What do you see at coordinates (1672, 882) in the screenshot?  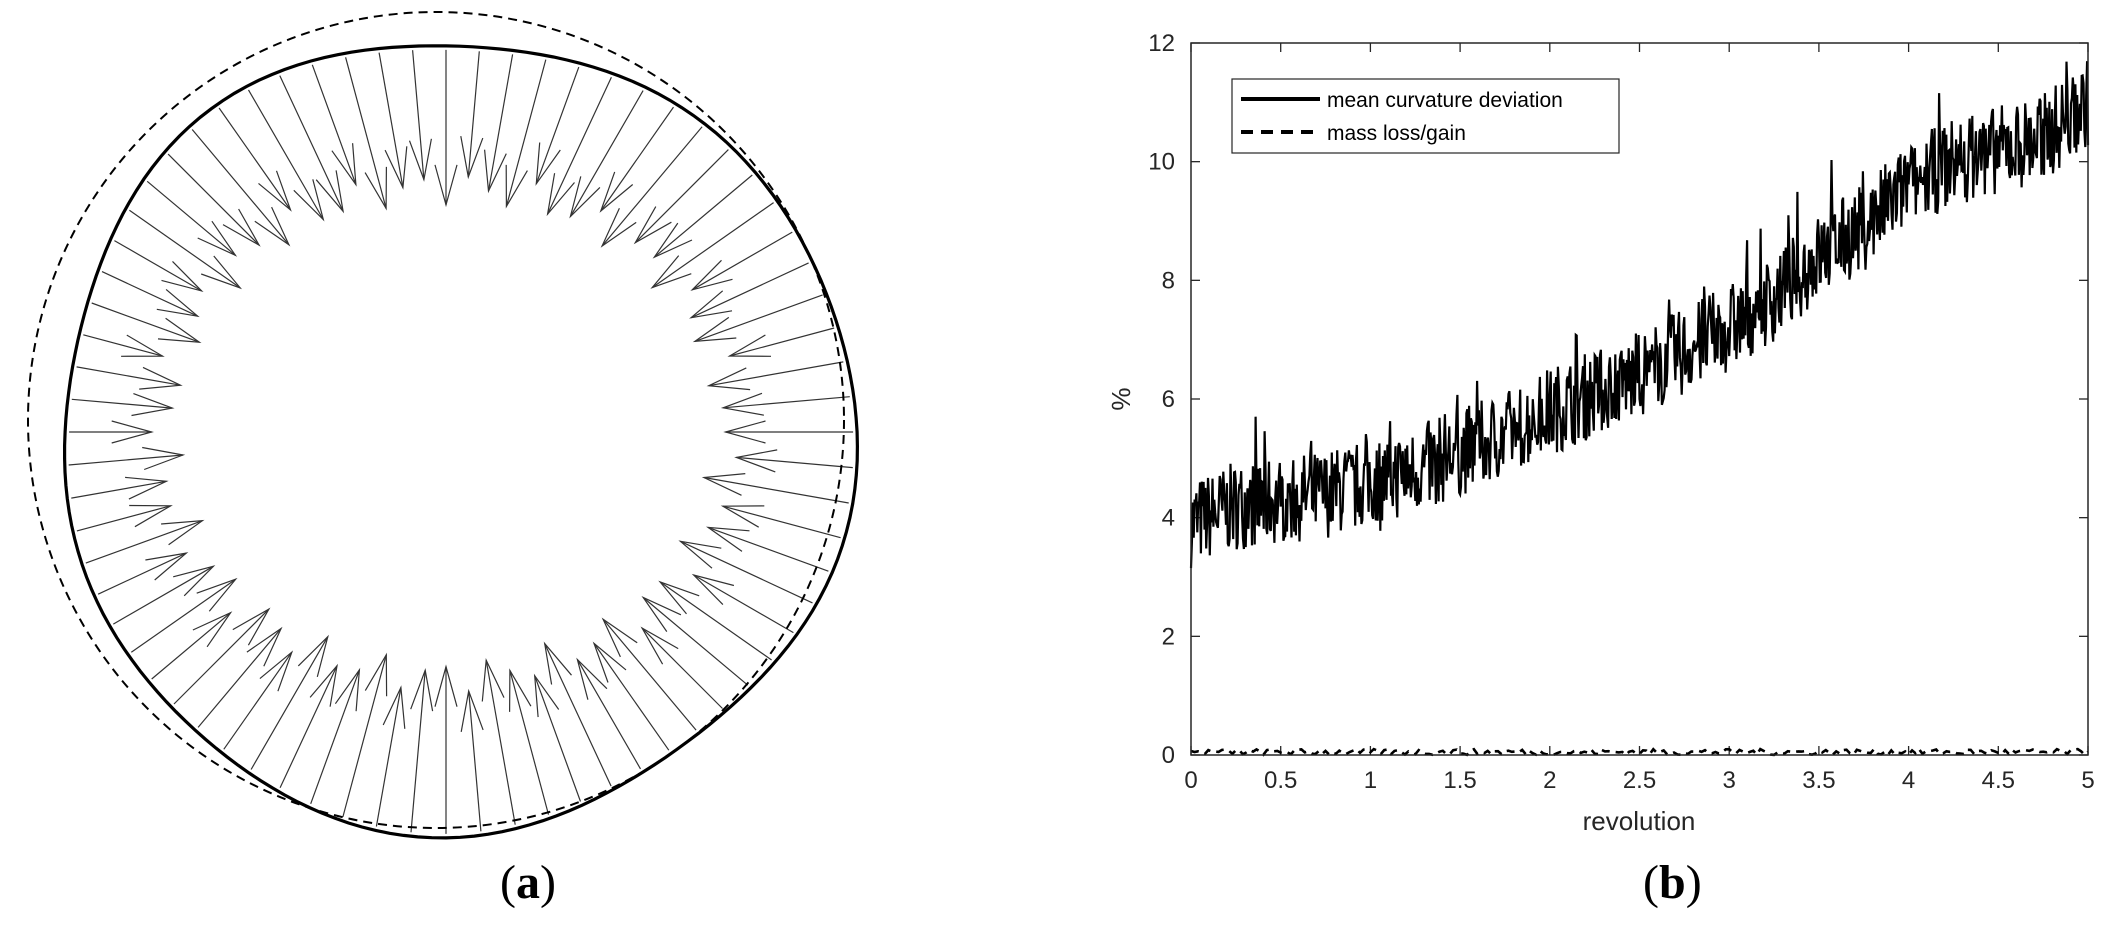 I see `caption-b-letter: b` at bounding box center [1672, 882].